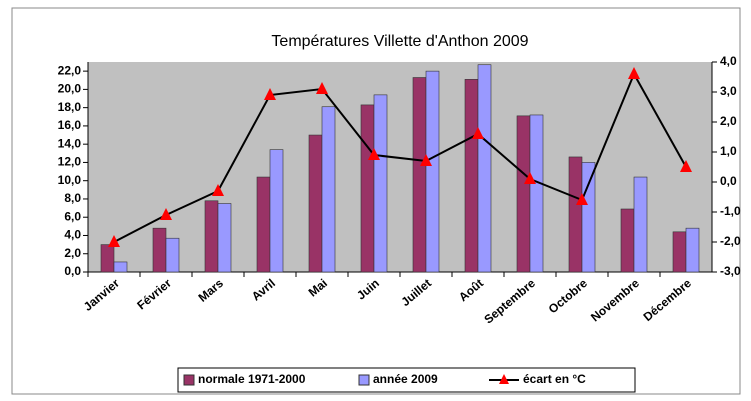 The image size is (751, 401). Describe the element at coordinates (728, 121) in the screenshot. I see `y2-tick-label: 2,0` at that location.